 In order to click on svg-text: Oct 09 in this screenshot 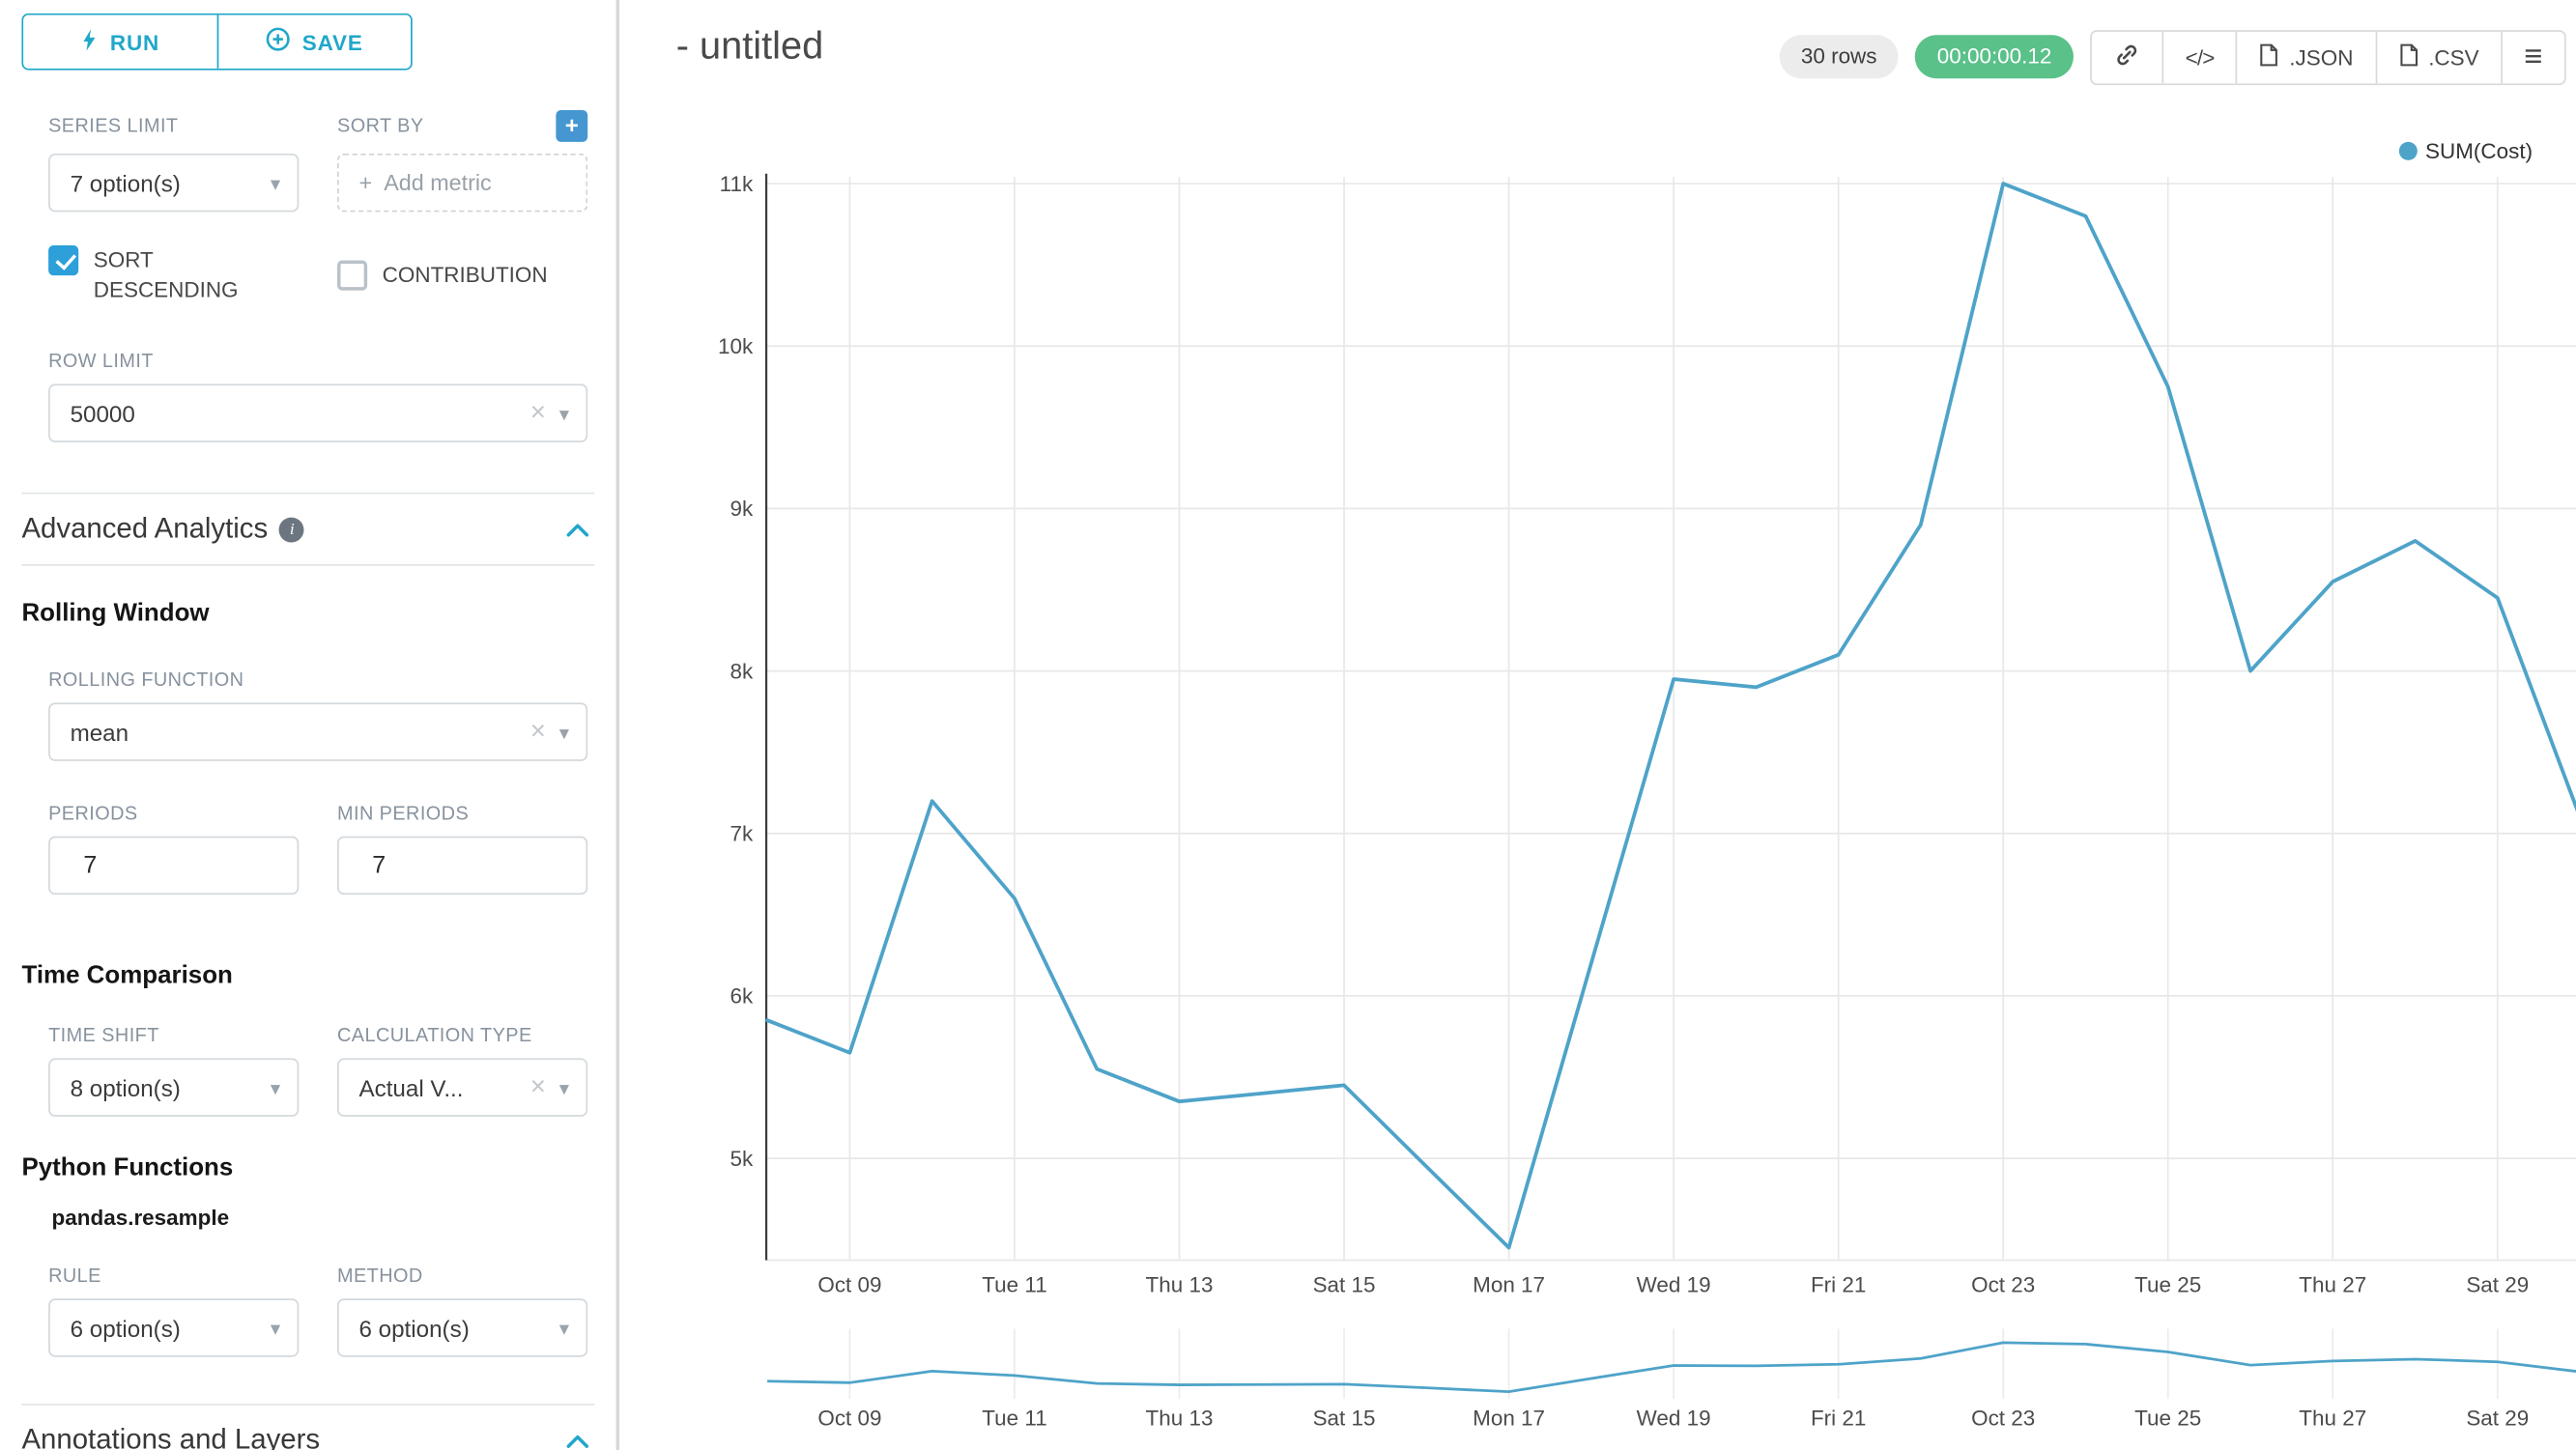, I will do `click(849, 1284)`.